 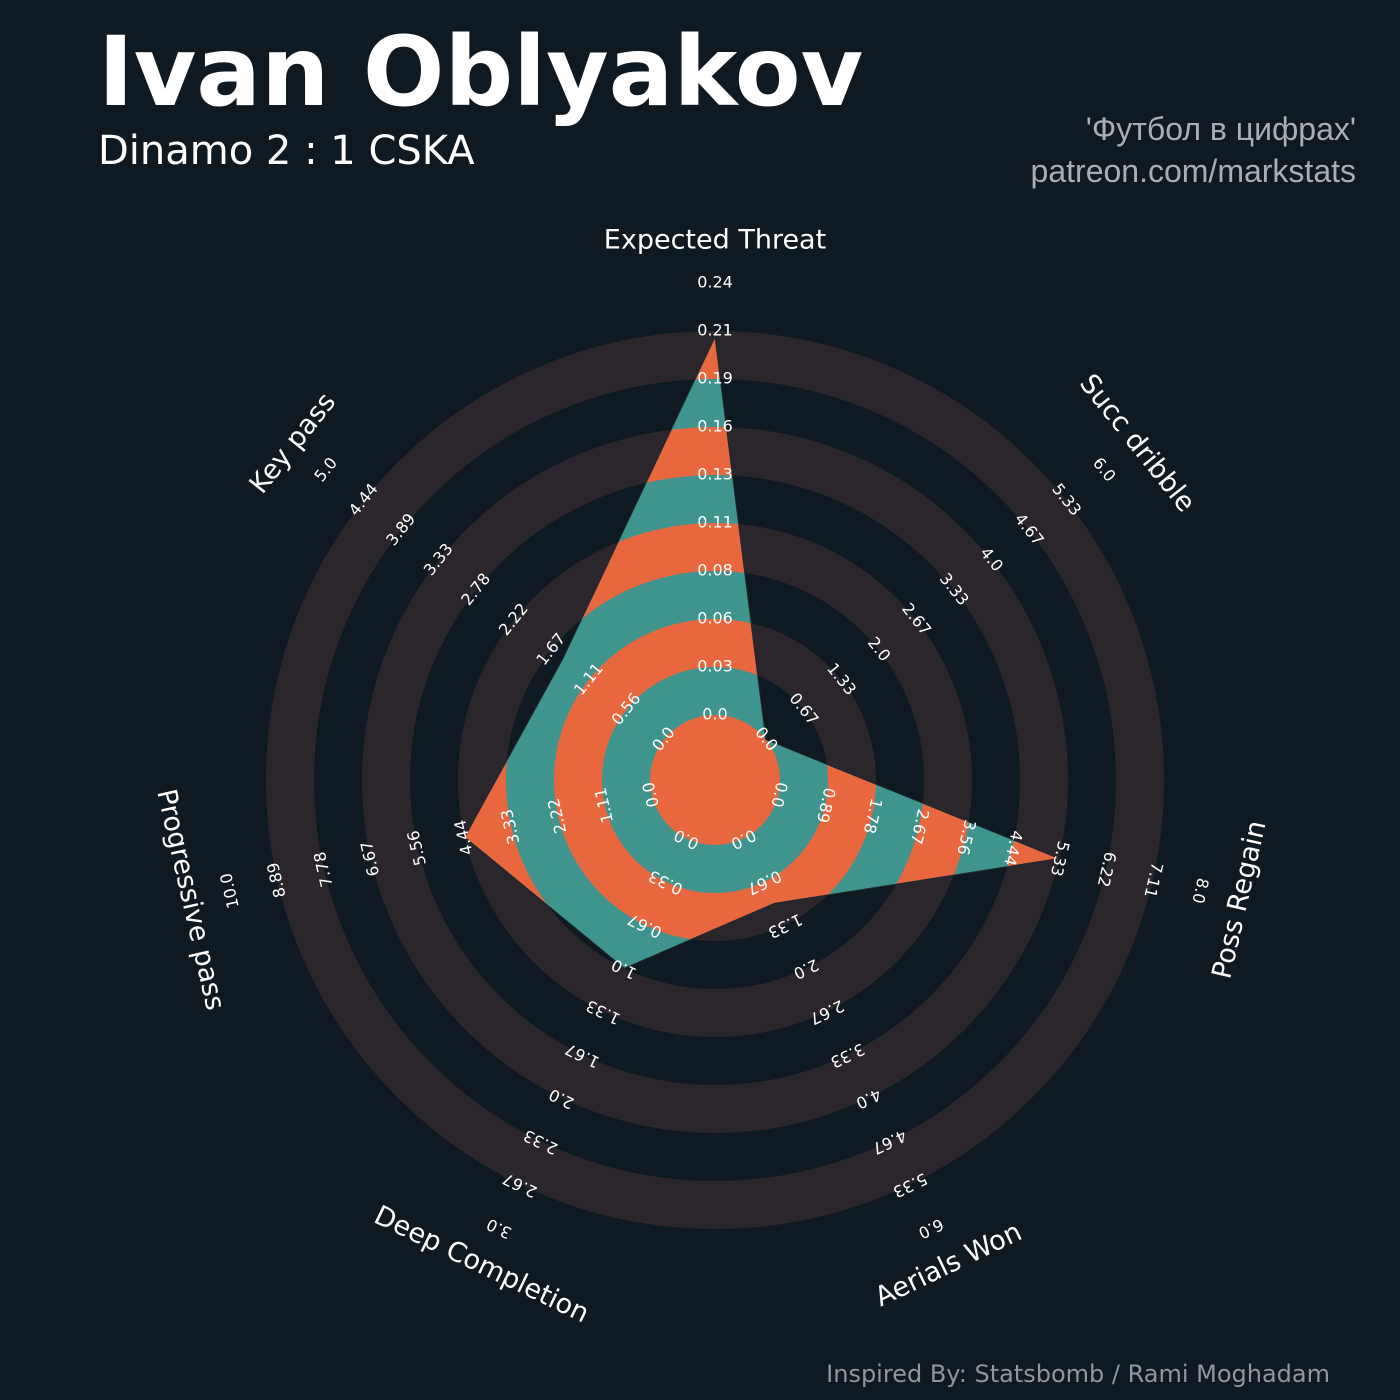 What do you see at coordinates (715, 780) in the screenshot?
I see `value-center` at bounding box center [715, 780].